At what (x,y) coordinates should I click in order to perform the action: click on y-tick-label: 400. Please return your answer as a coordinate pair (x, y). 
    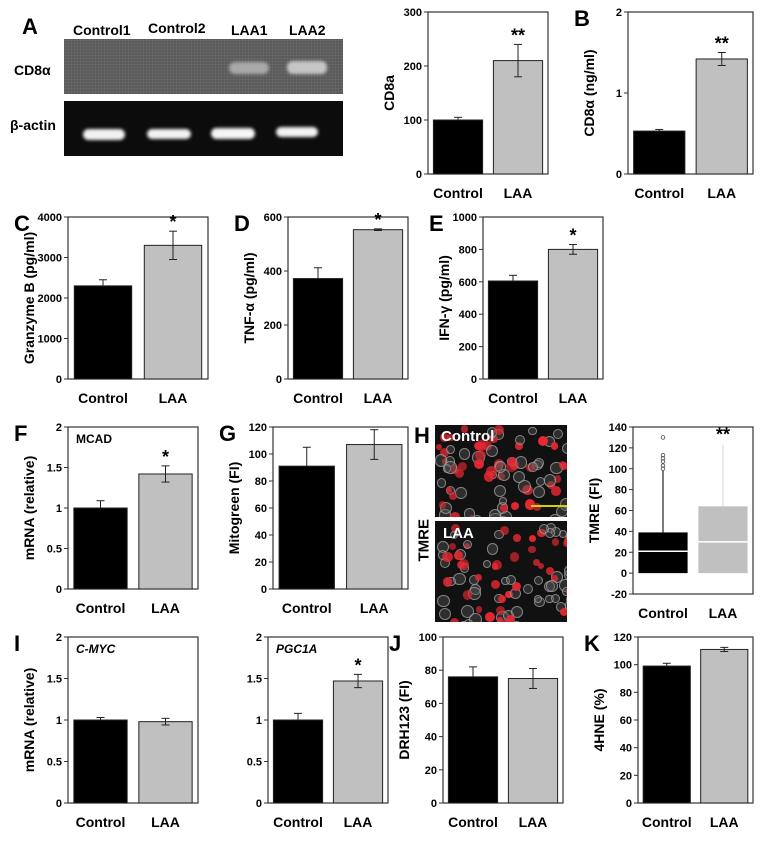
    Looking at the image, I should click on (273, 272).